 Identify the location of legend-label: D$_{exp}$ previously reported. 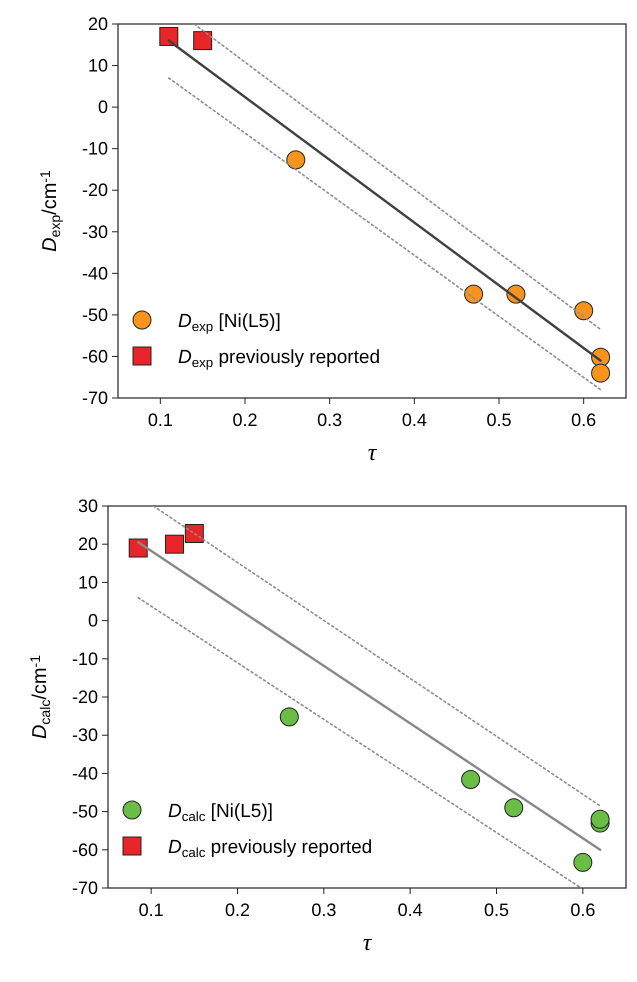
(279, 358).